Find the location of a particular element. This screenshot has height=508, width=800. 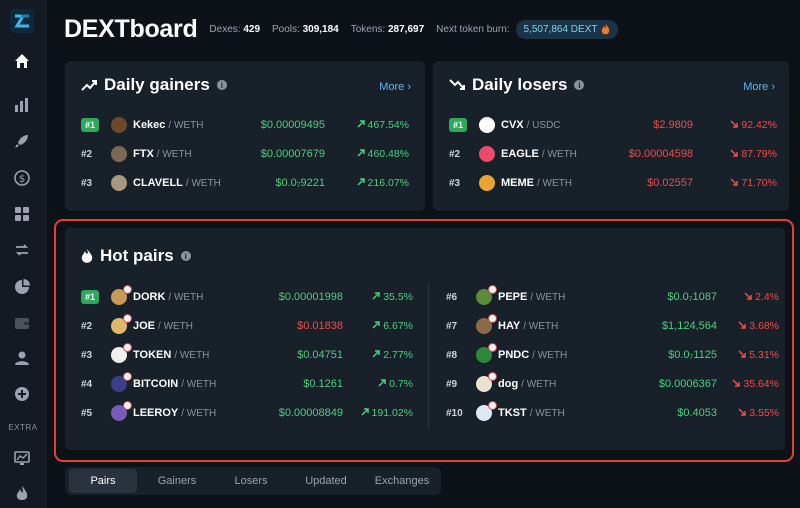

page-title: DEXTboard is located at coordinates (131, 28).